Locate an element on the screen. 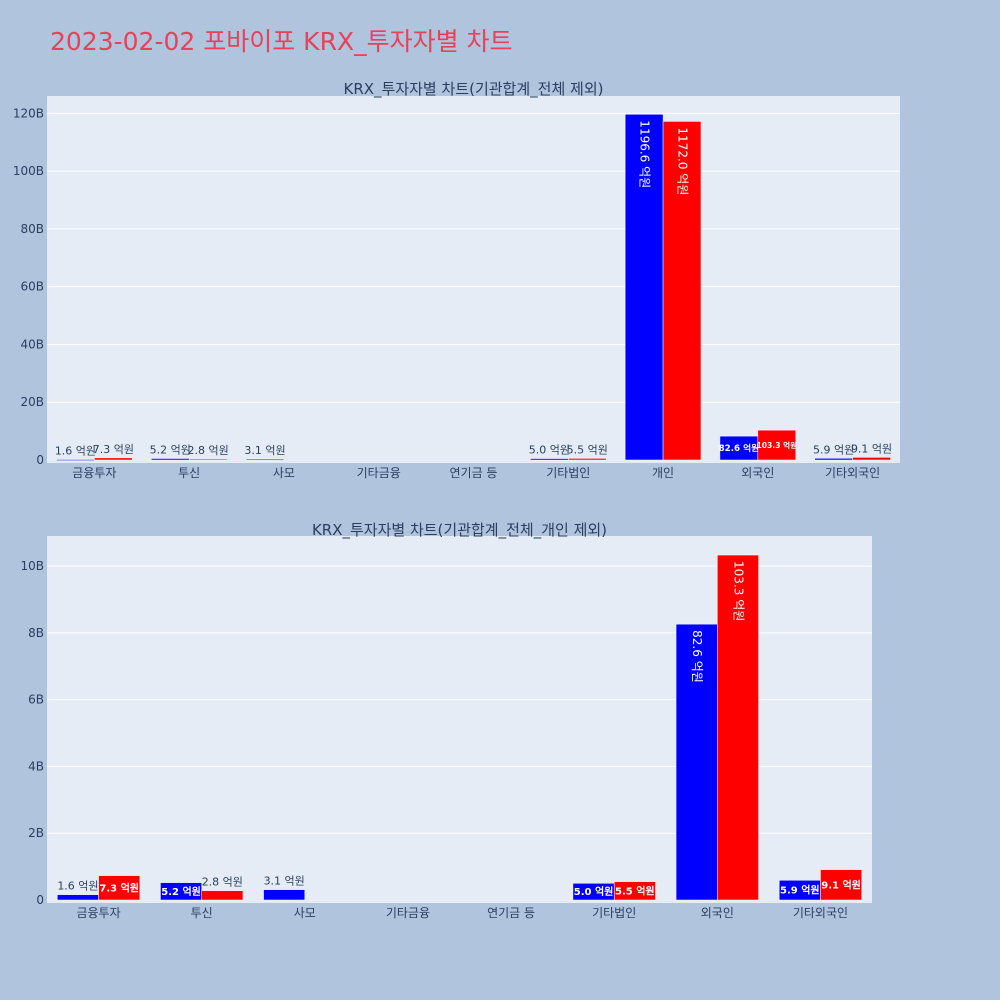 This screenshot has height=1000, width=1000. y-tick-label: 80B is located at coordinates (32, 229).